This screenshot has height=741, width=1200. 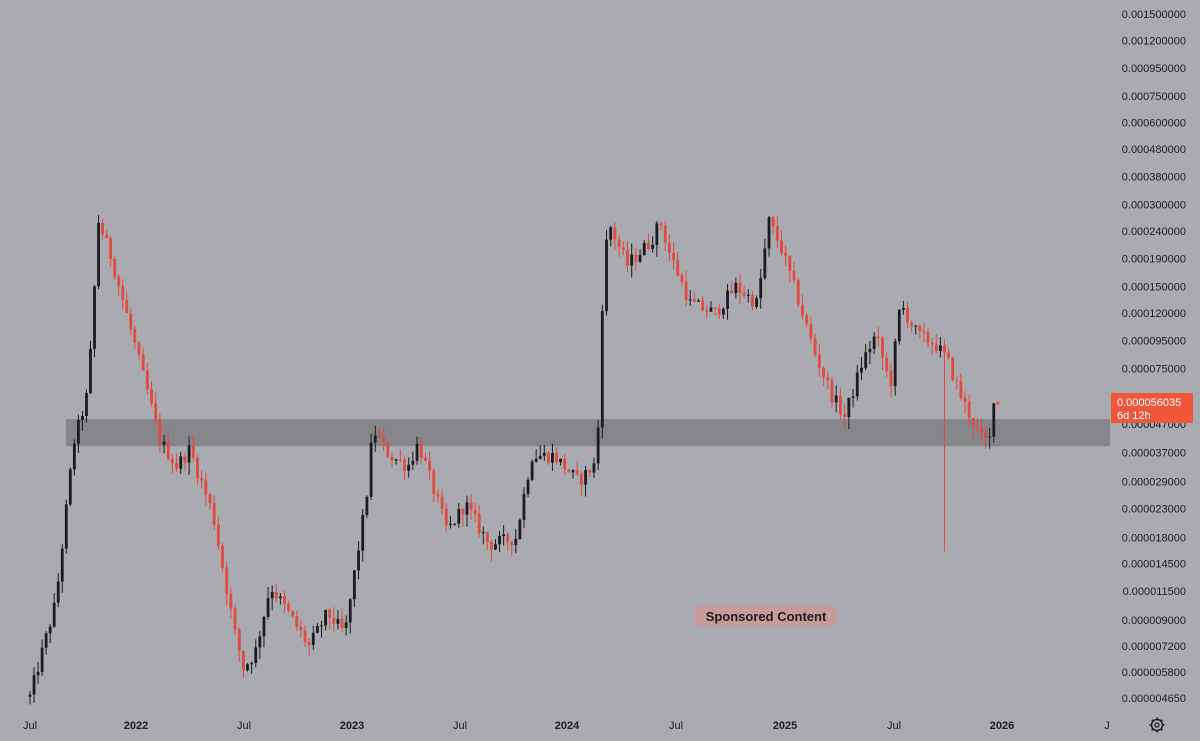 I want to click on y-tick-label: 0.000007200, so click(x=1154, y=647).